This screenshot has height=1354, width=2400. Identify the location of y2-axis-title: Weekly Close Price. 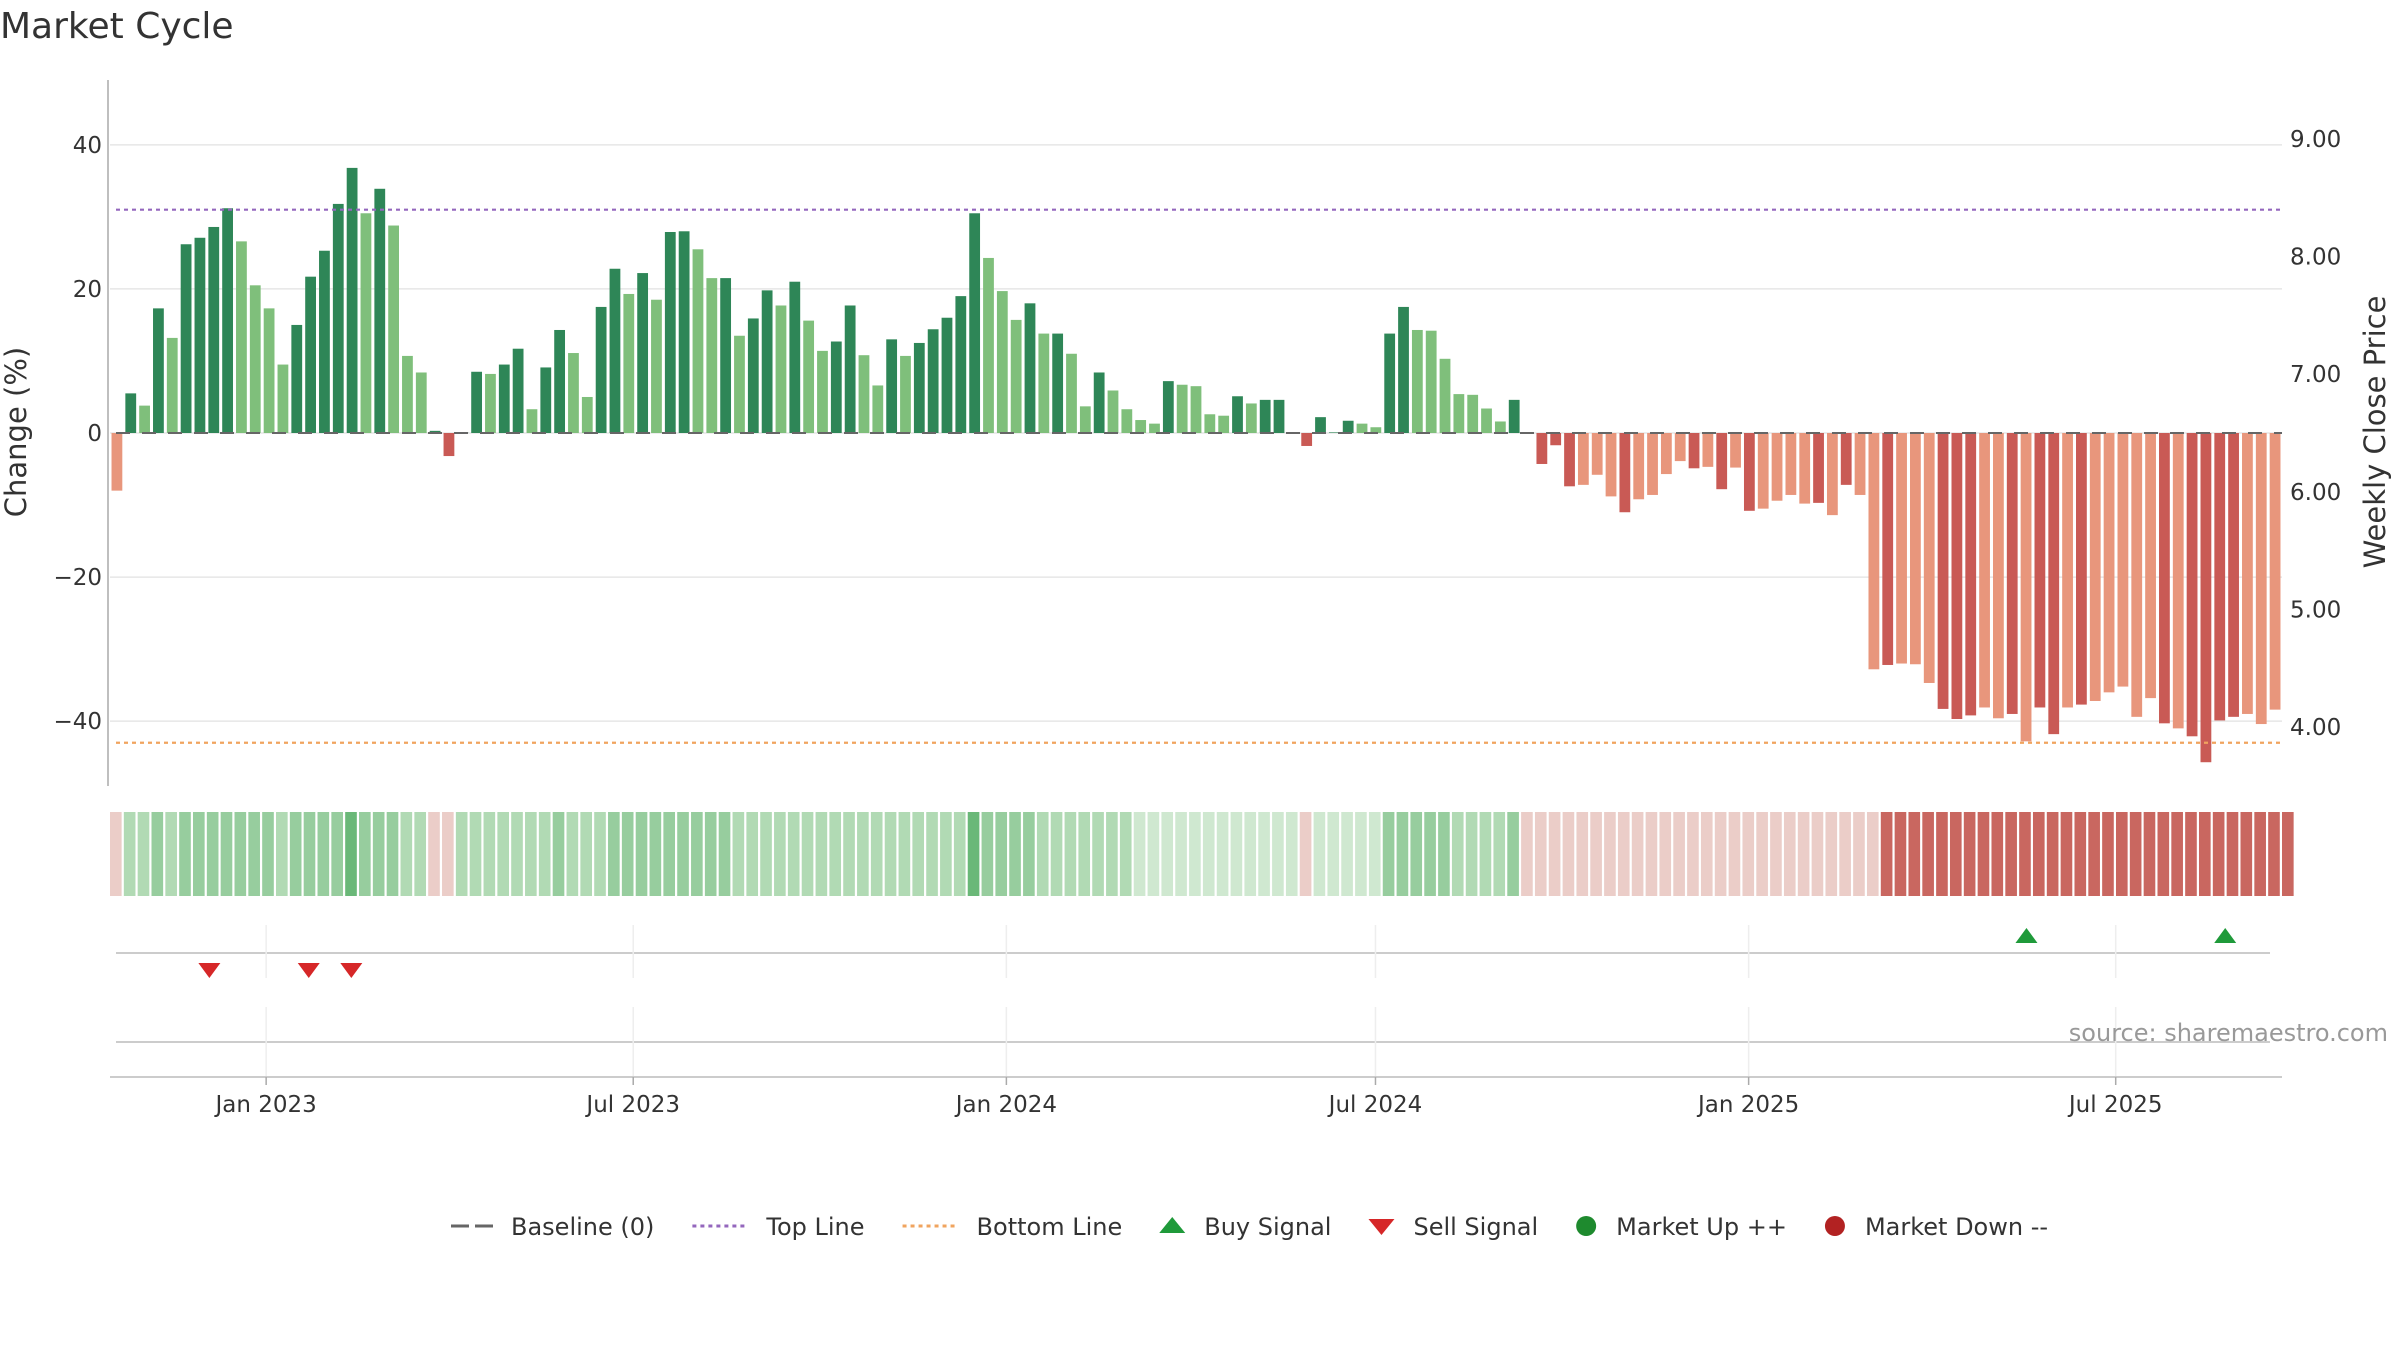
(2375, 432).